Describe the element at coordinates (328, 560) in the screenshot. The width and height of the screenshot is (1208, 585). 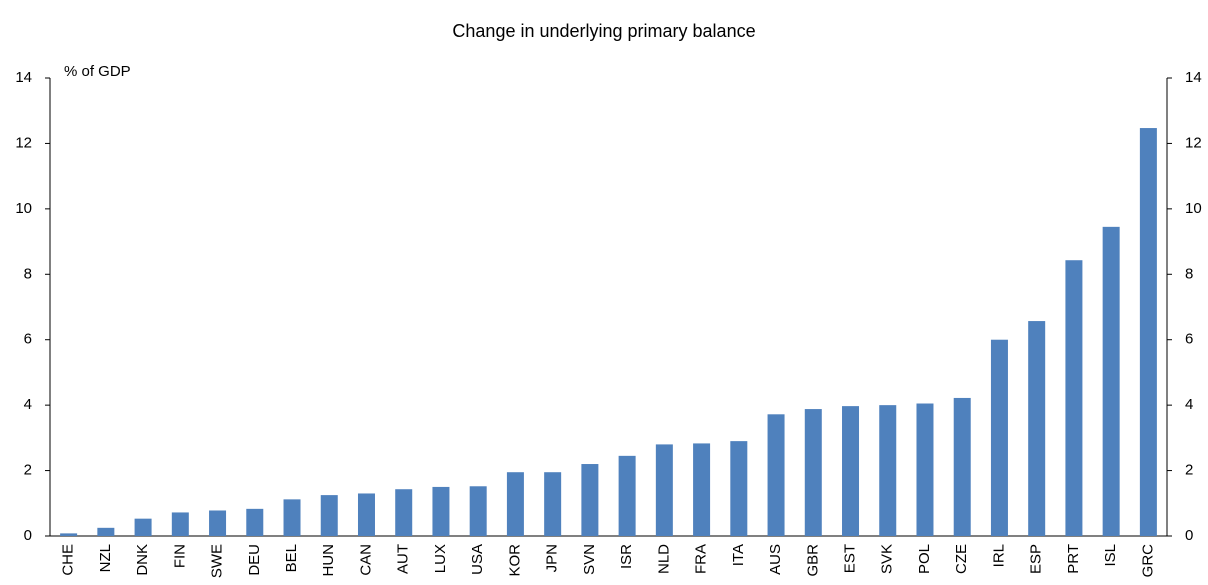
I see `x-tick-label: HUN` at that location.